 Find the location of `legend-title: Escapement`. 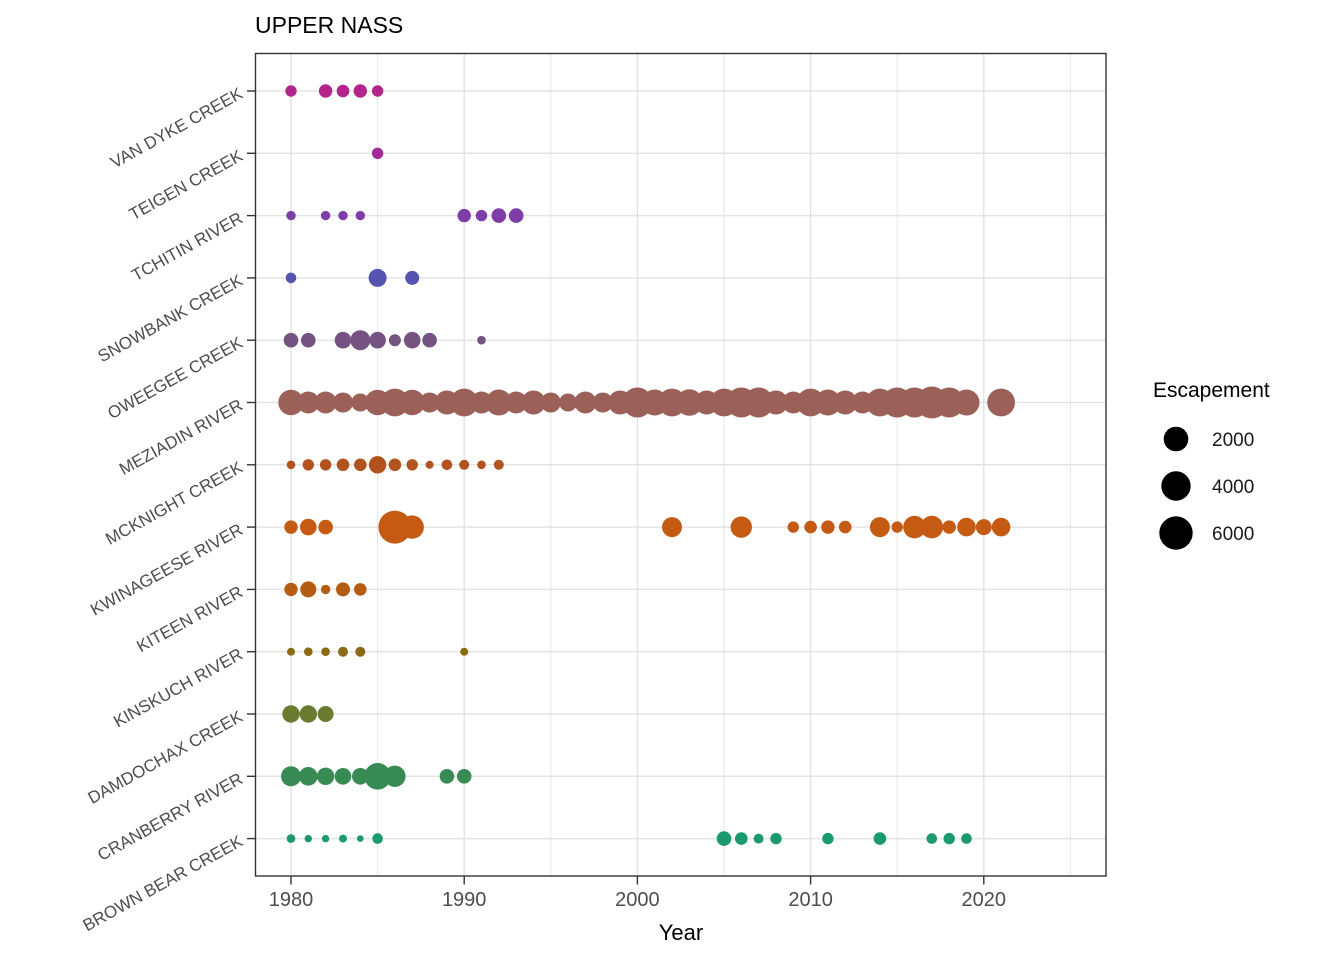

legend-title: Escapement is located at coordinates (1211, 390).